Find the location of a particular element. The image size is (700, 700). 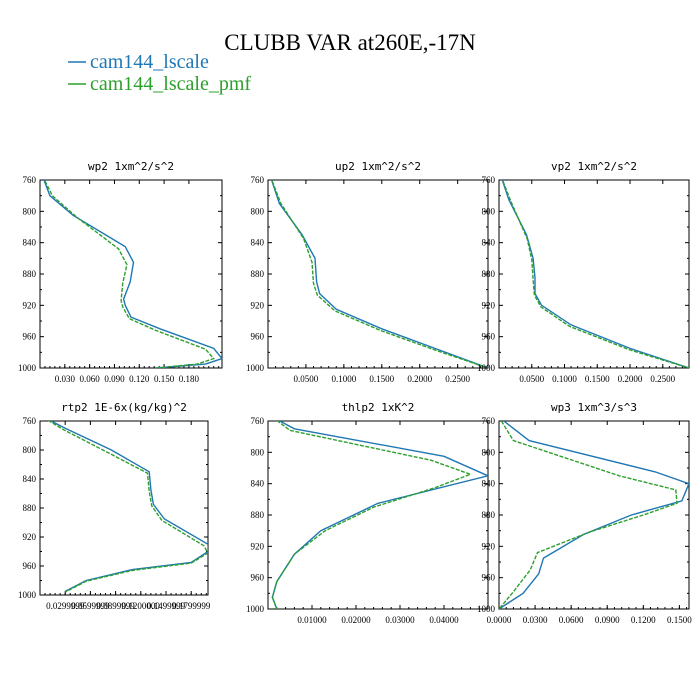

xtick-label-2-3: 0.2000 is located at coordinates (630, 379).